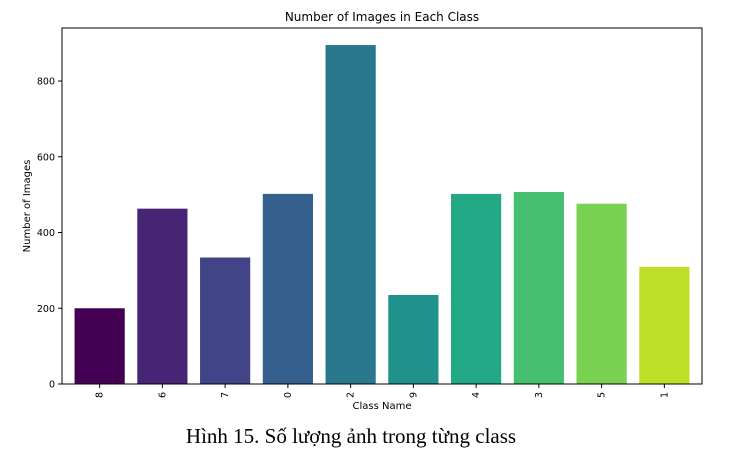 Image resolution: width=742 pixels, height=456 pixels. What do you see at coordinates (46, 309) in the screenshot?
I see `y-tick-label: 200` at bounding box center [46, 309].